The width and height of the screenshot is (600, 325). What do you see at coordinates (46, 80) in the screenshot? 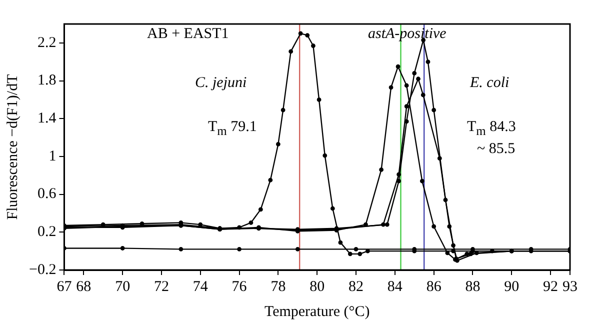
I see `y-tick-label: 1.8` at bounding box center [46, 80].